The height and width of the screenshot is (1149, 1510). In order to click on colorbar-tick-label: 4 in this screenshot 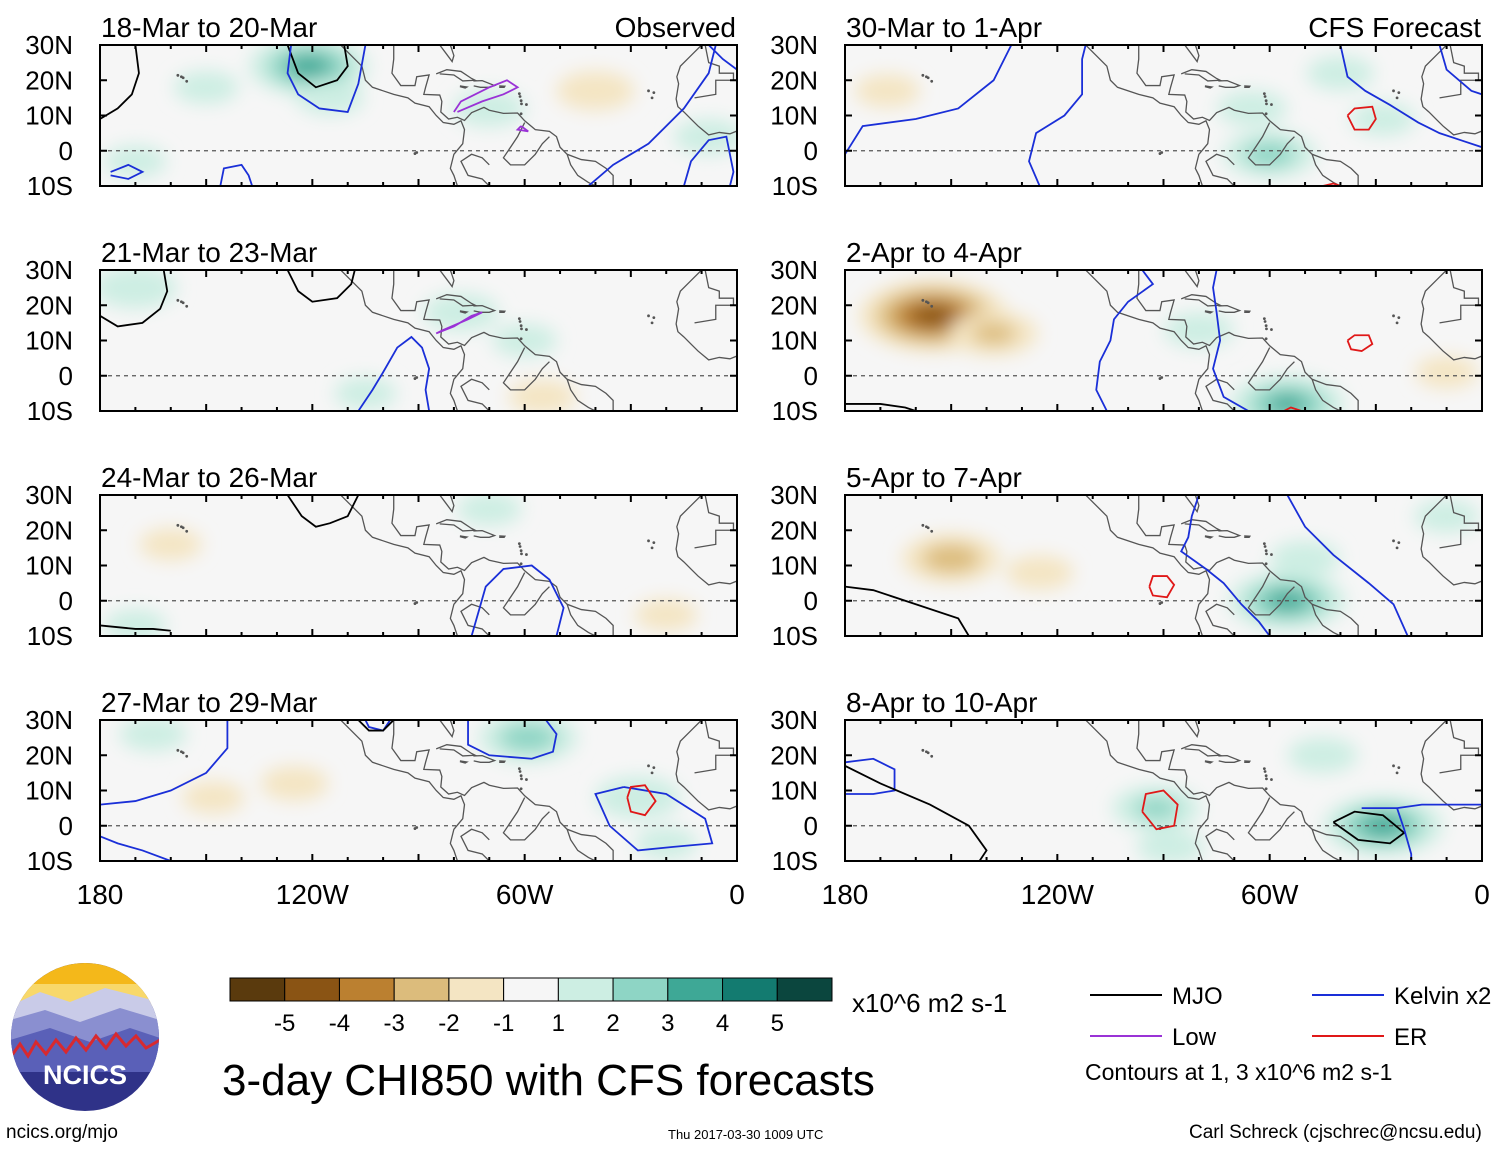, I will do `click(722, 1023)`.